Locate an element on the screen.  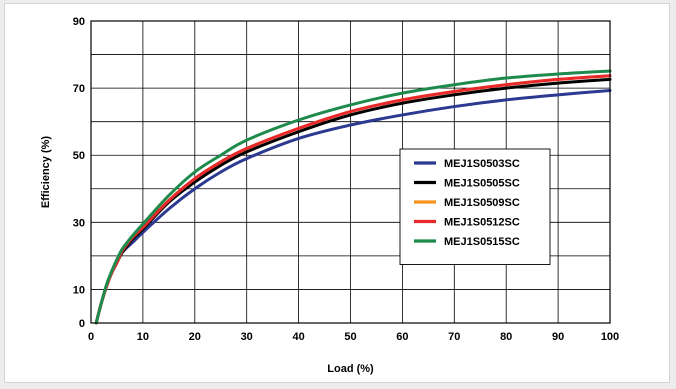
y-axis-title: Efficiency (%) is located at coordinates (46, 172).